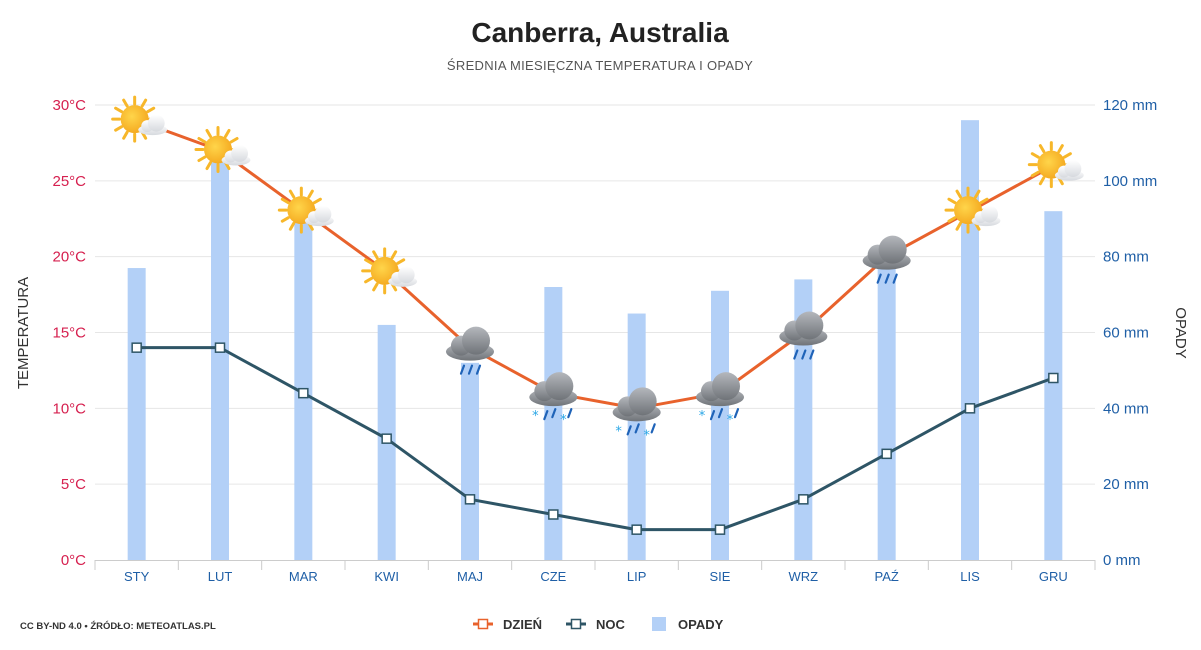 This screenshot has width=1201, height=650. Describe the element at coordinates (303, 576) in the screenshot. I see `x-tick-label: MAR` at that location.